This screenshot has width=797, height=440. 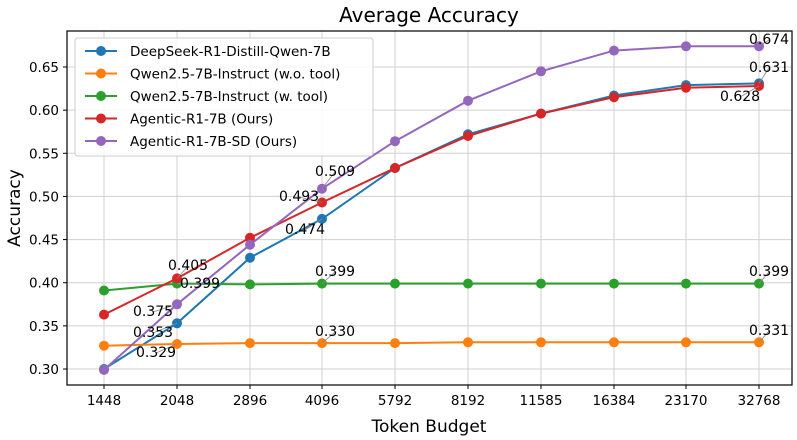 I want to click on x-tick-label: 11585, so click(x=541, y=401).